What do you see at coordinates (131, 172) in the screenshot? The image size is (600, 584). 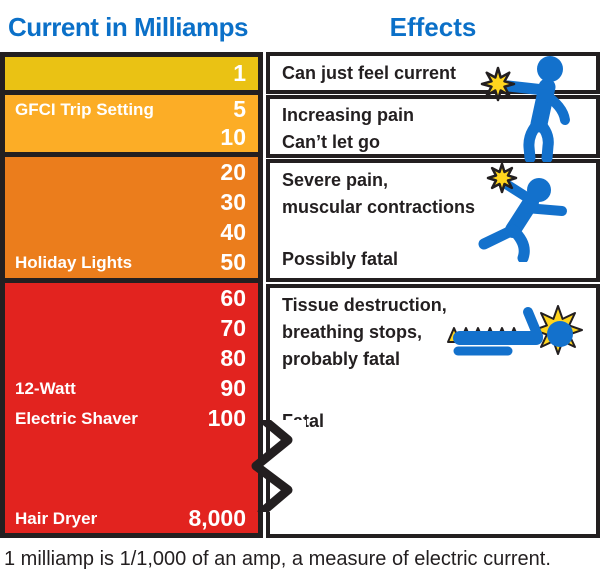 I see `scale-row: 20` at bounding box center [131, 172].